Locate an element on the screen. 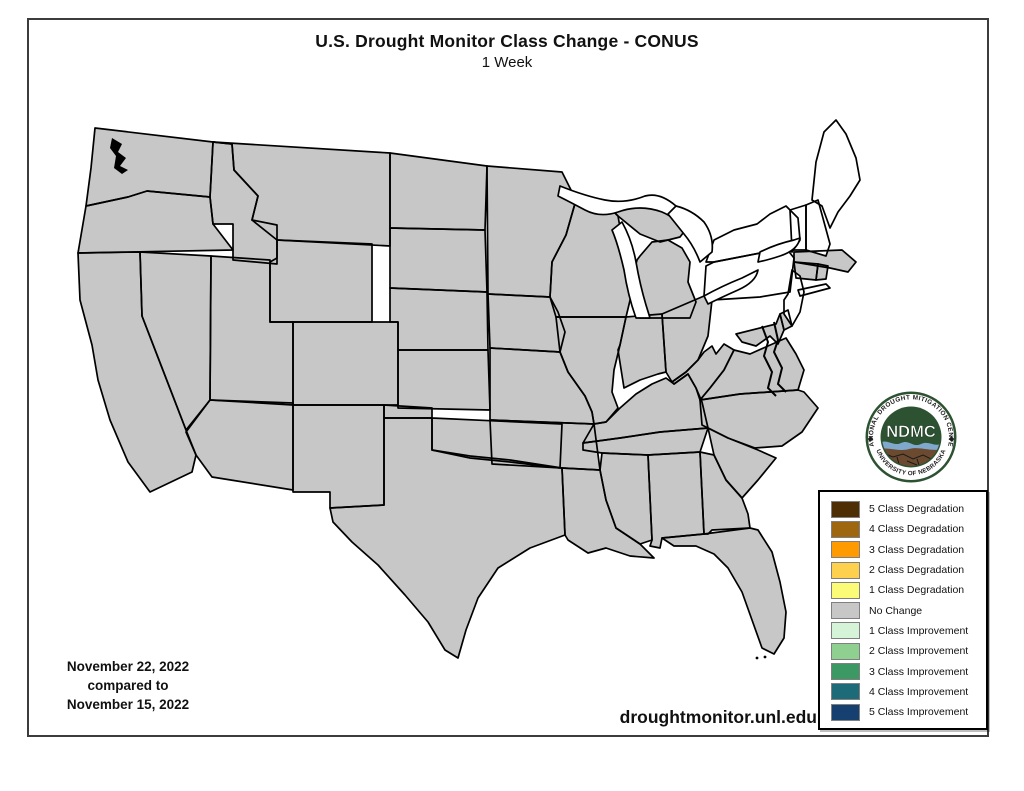  legend-label: No Change is located at coordinates (896, 610).